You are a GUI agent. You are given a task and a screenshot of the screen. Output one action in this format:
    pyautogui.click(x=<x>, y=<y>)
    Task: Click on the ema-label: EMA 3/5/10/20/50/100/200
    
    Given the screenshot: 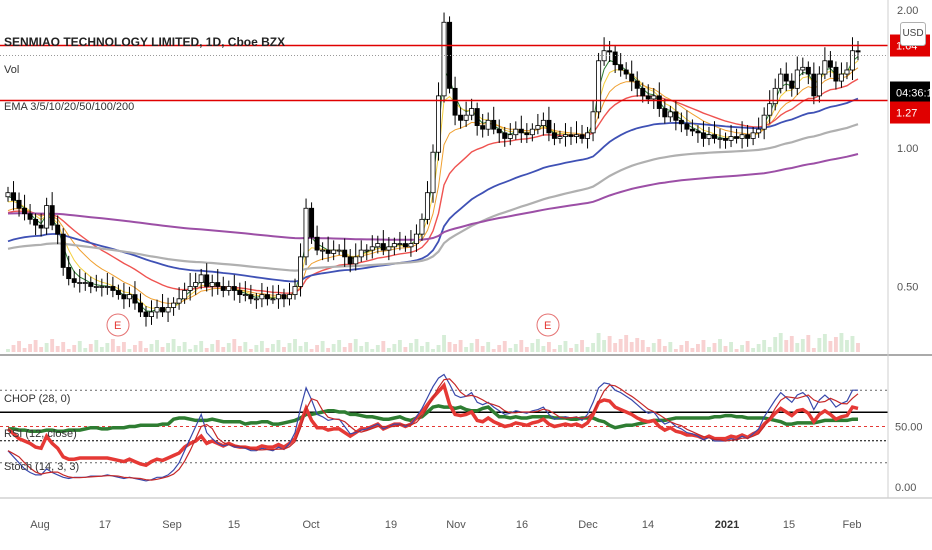 What is the action you would take?
    pyautogui.click(x=69, y=107)
    